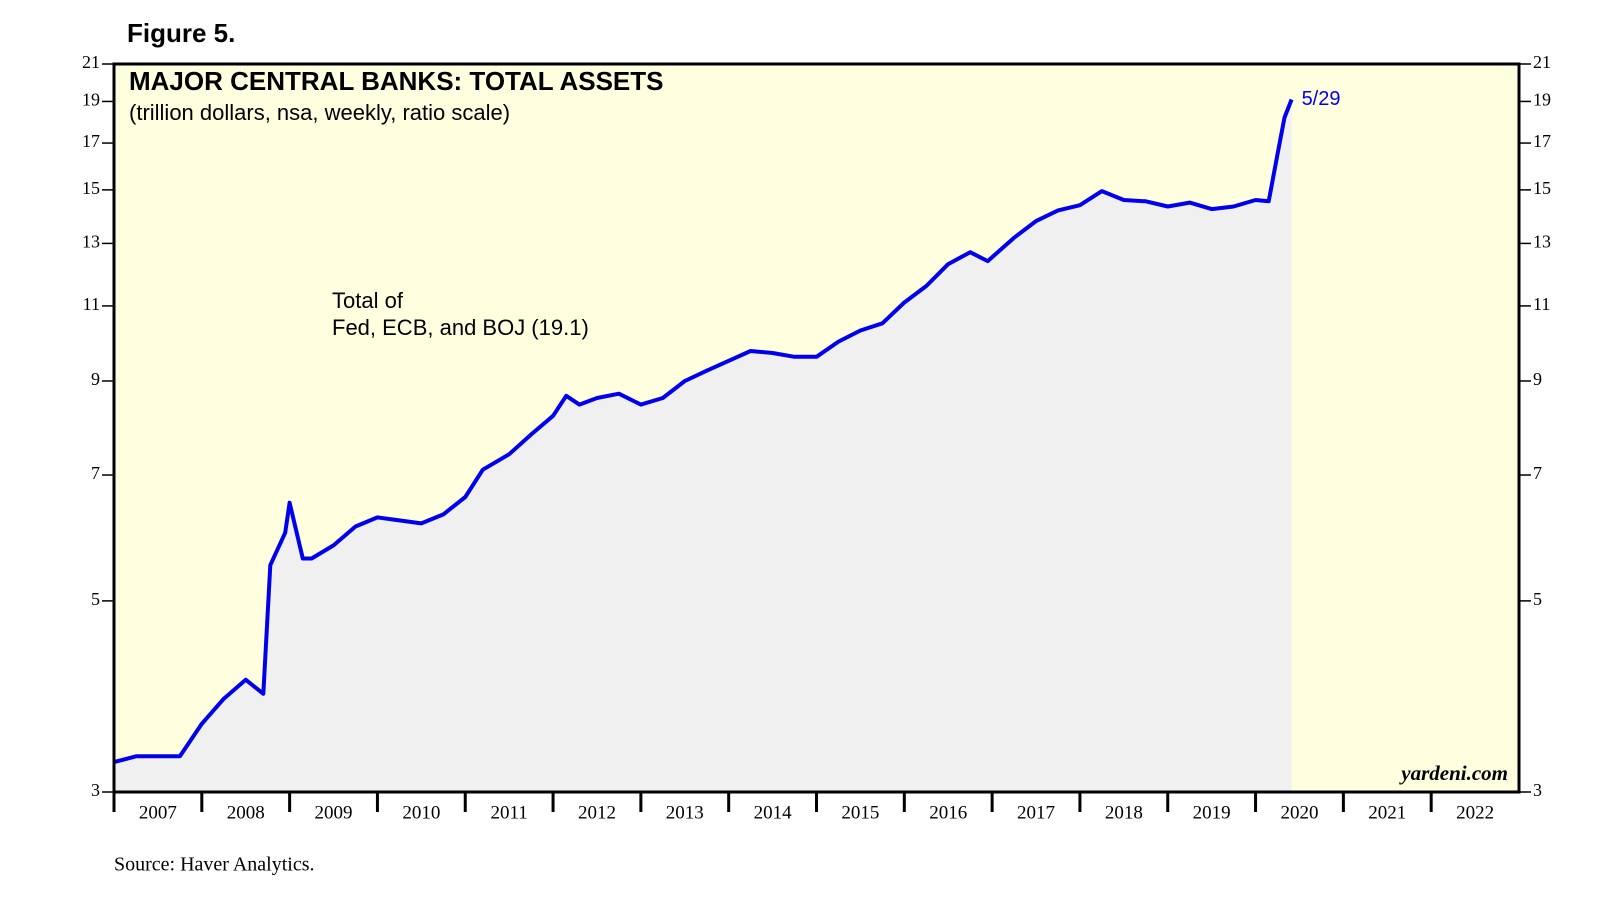  I want to click on x-tick-label: 2017, so click(1036, 812).